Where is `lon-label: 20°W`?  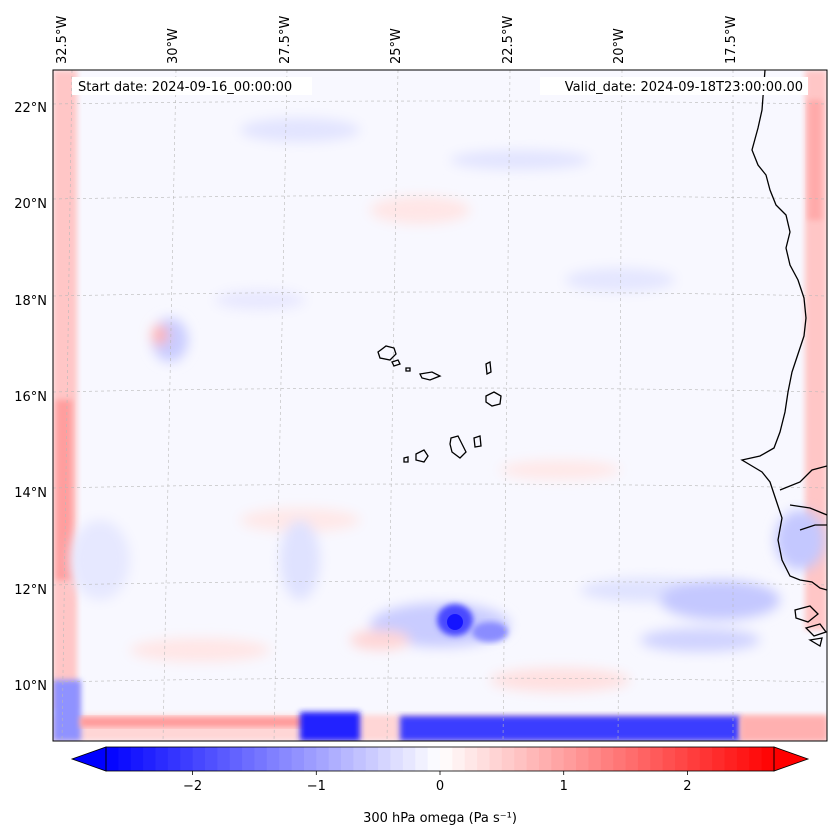
lon-label: 20°W is located at coordinates (619, 46).